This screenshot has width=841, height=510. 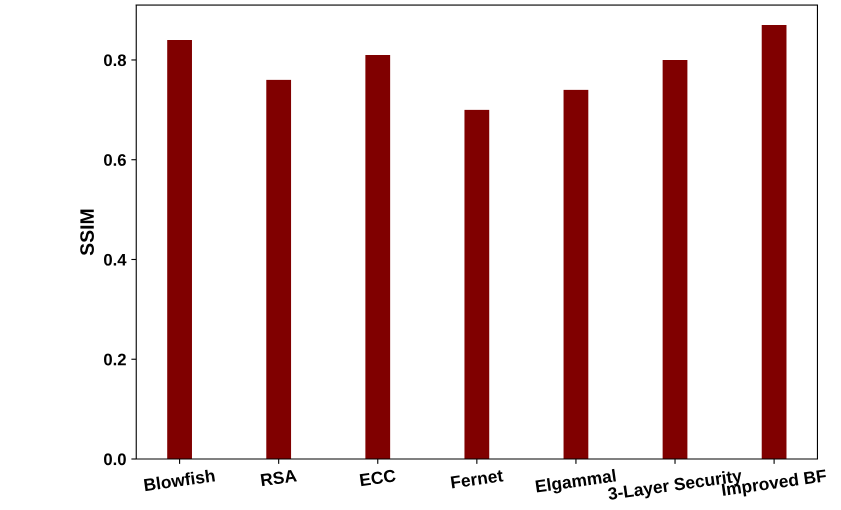 I want to click on y-tick-label: 0.0, so click(x=115, y=459).